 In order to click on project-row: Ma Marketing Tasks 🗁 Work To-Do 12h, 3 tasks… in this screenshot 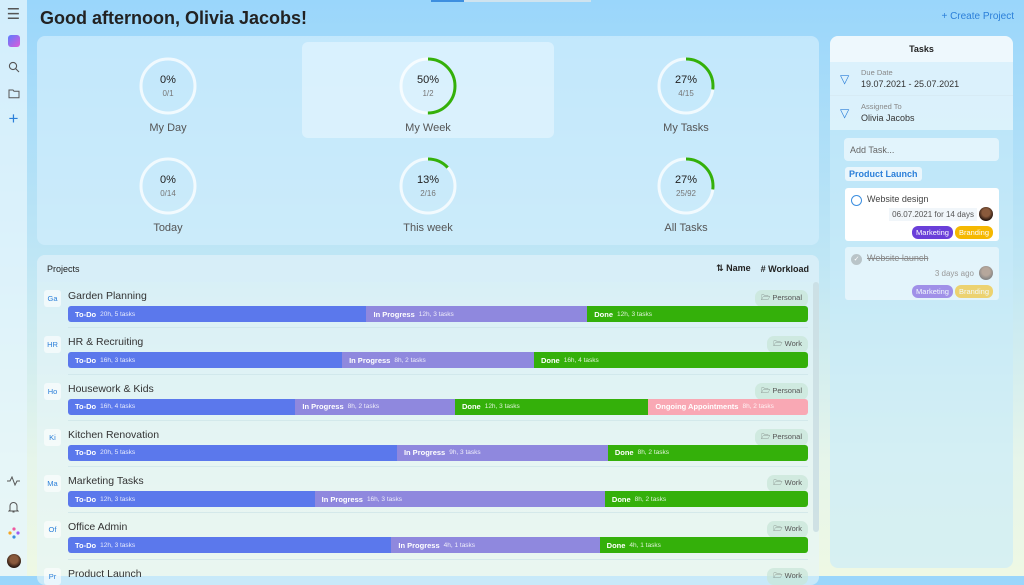, I will do `click(426, 490)`.